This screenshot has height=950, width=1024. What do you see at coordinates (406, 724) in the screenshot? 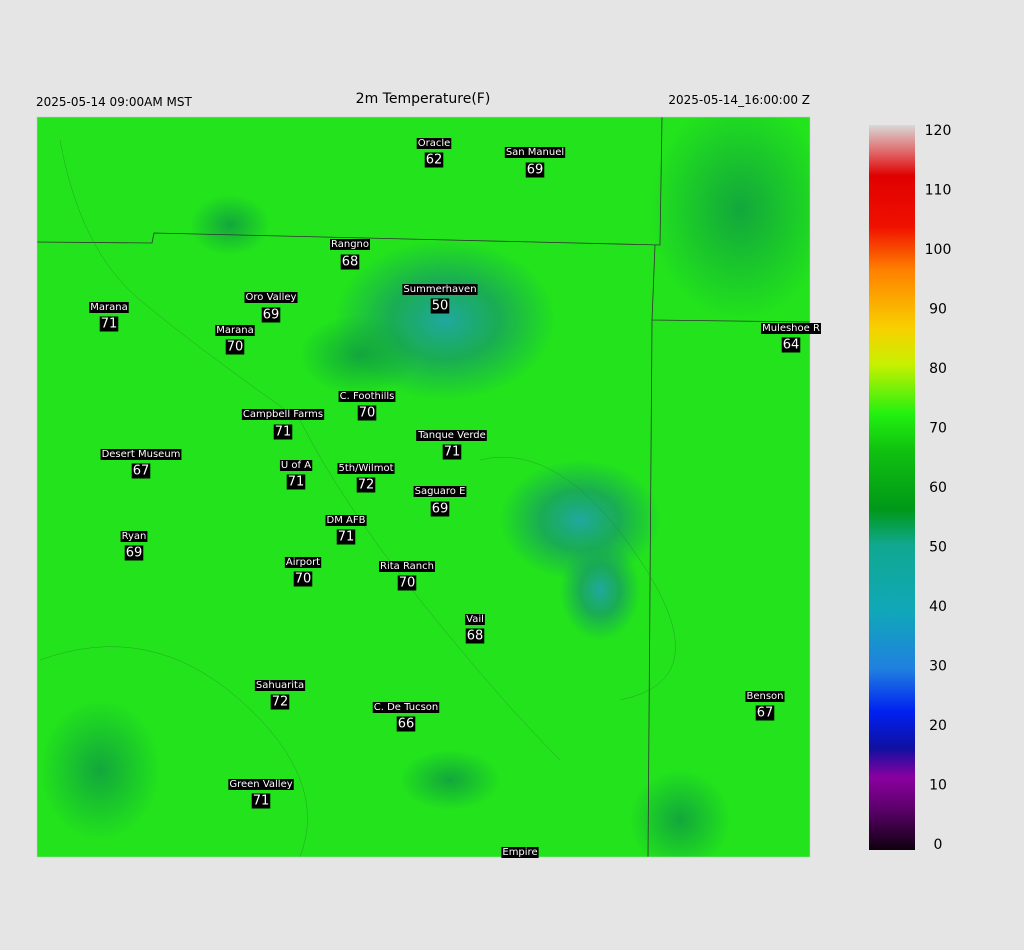
I see `station-value-group: 66` at bounding box center [406, 724].